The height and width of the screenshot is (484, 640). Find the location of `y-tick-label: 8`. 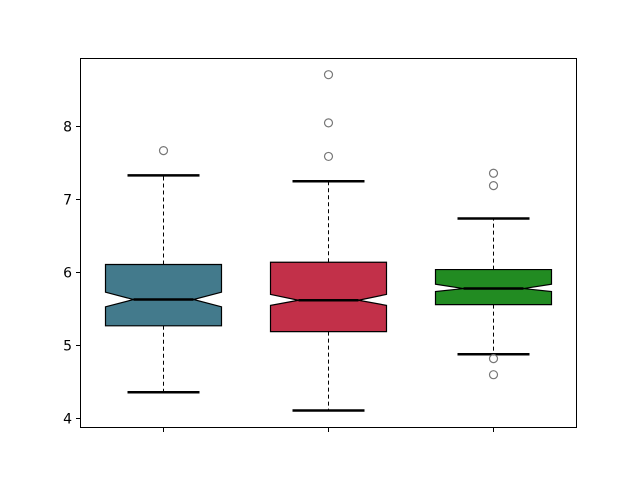

y-tick-label: 8 is located at coordinates (67, 128).